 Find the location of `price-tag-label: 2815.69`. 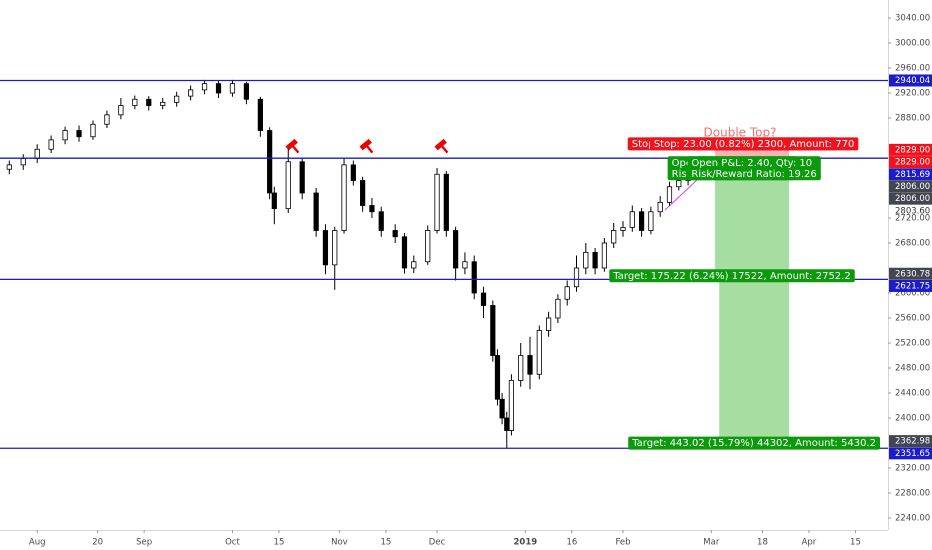

price-tag-label: 2815.69 is located at coordinates (912, 175).